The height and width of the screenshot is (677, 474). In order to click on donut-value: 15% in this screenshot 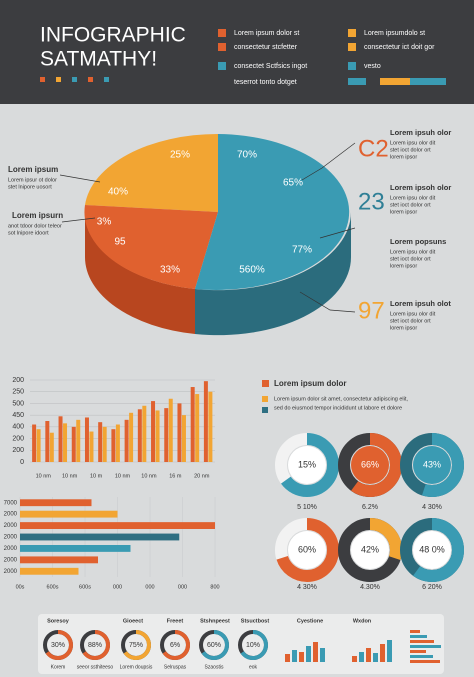, I will do `click(307, 464)`.